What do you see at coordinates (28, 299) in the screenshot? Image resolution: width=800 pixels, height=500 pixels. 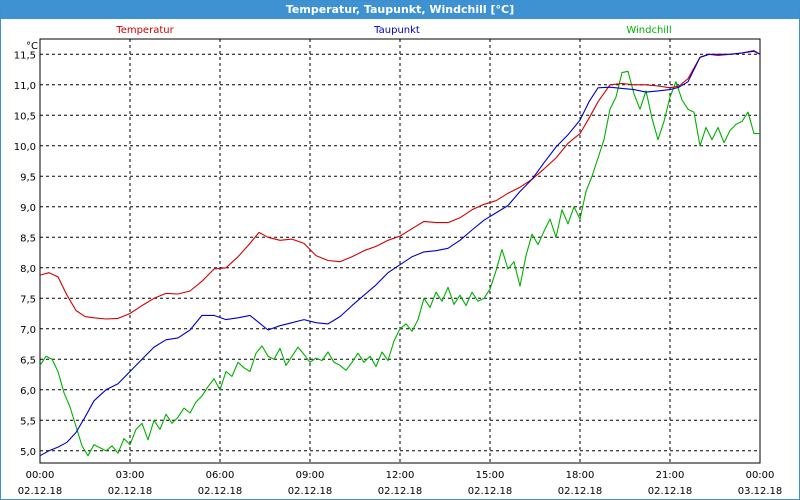 I see `y-tick-label: 7,5` at bounding box center [28, 299].